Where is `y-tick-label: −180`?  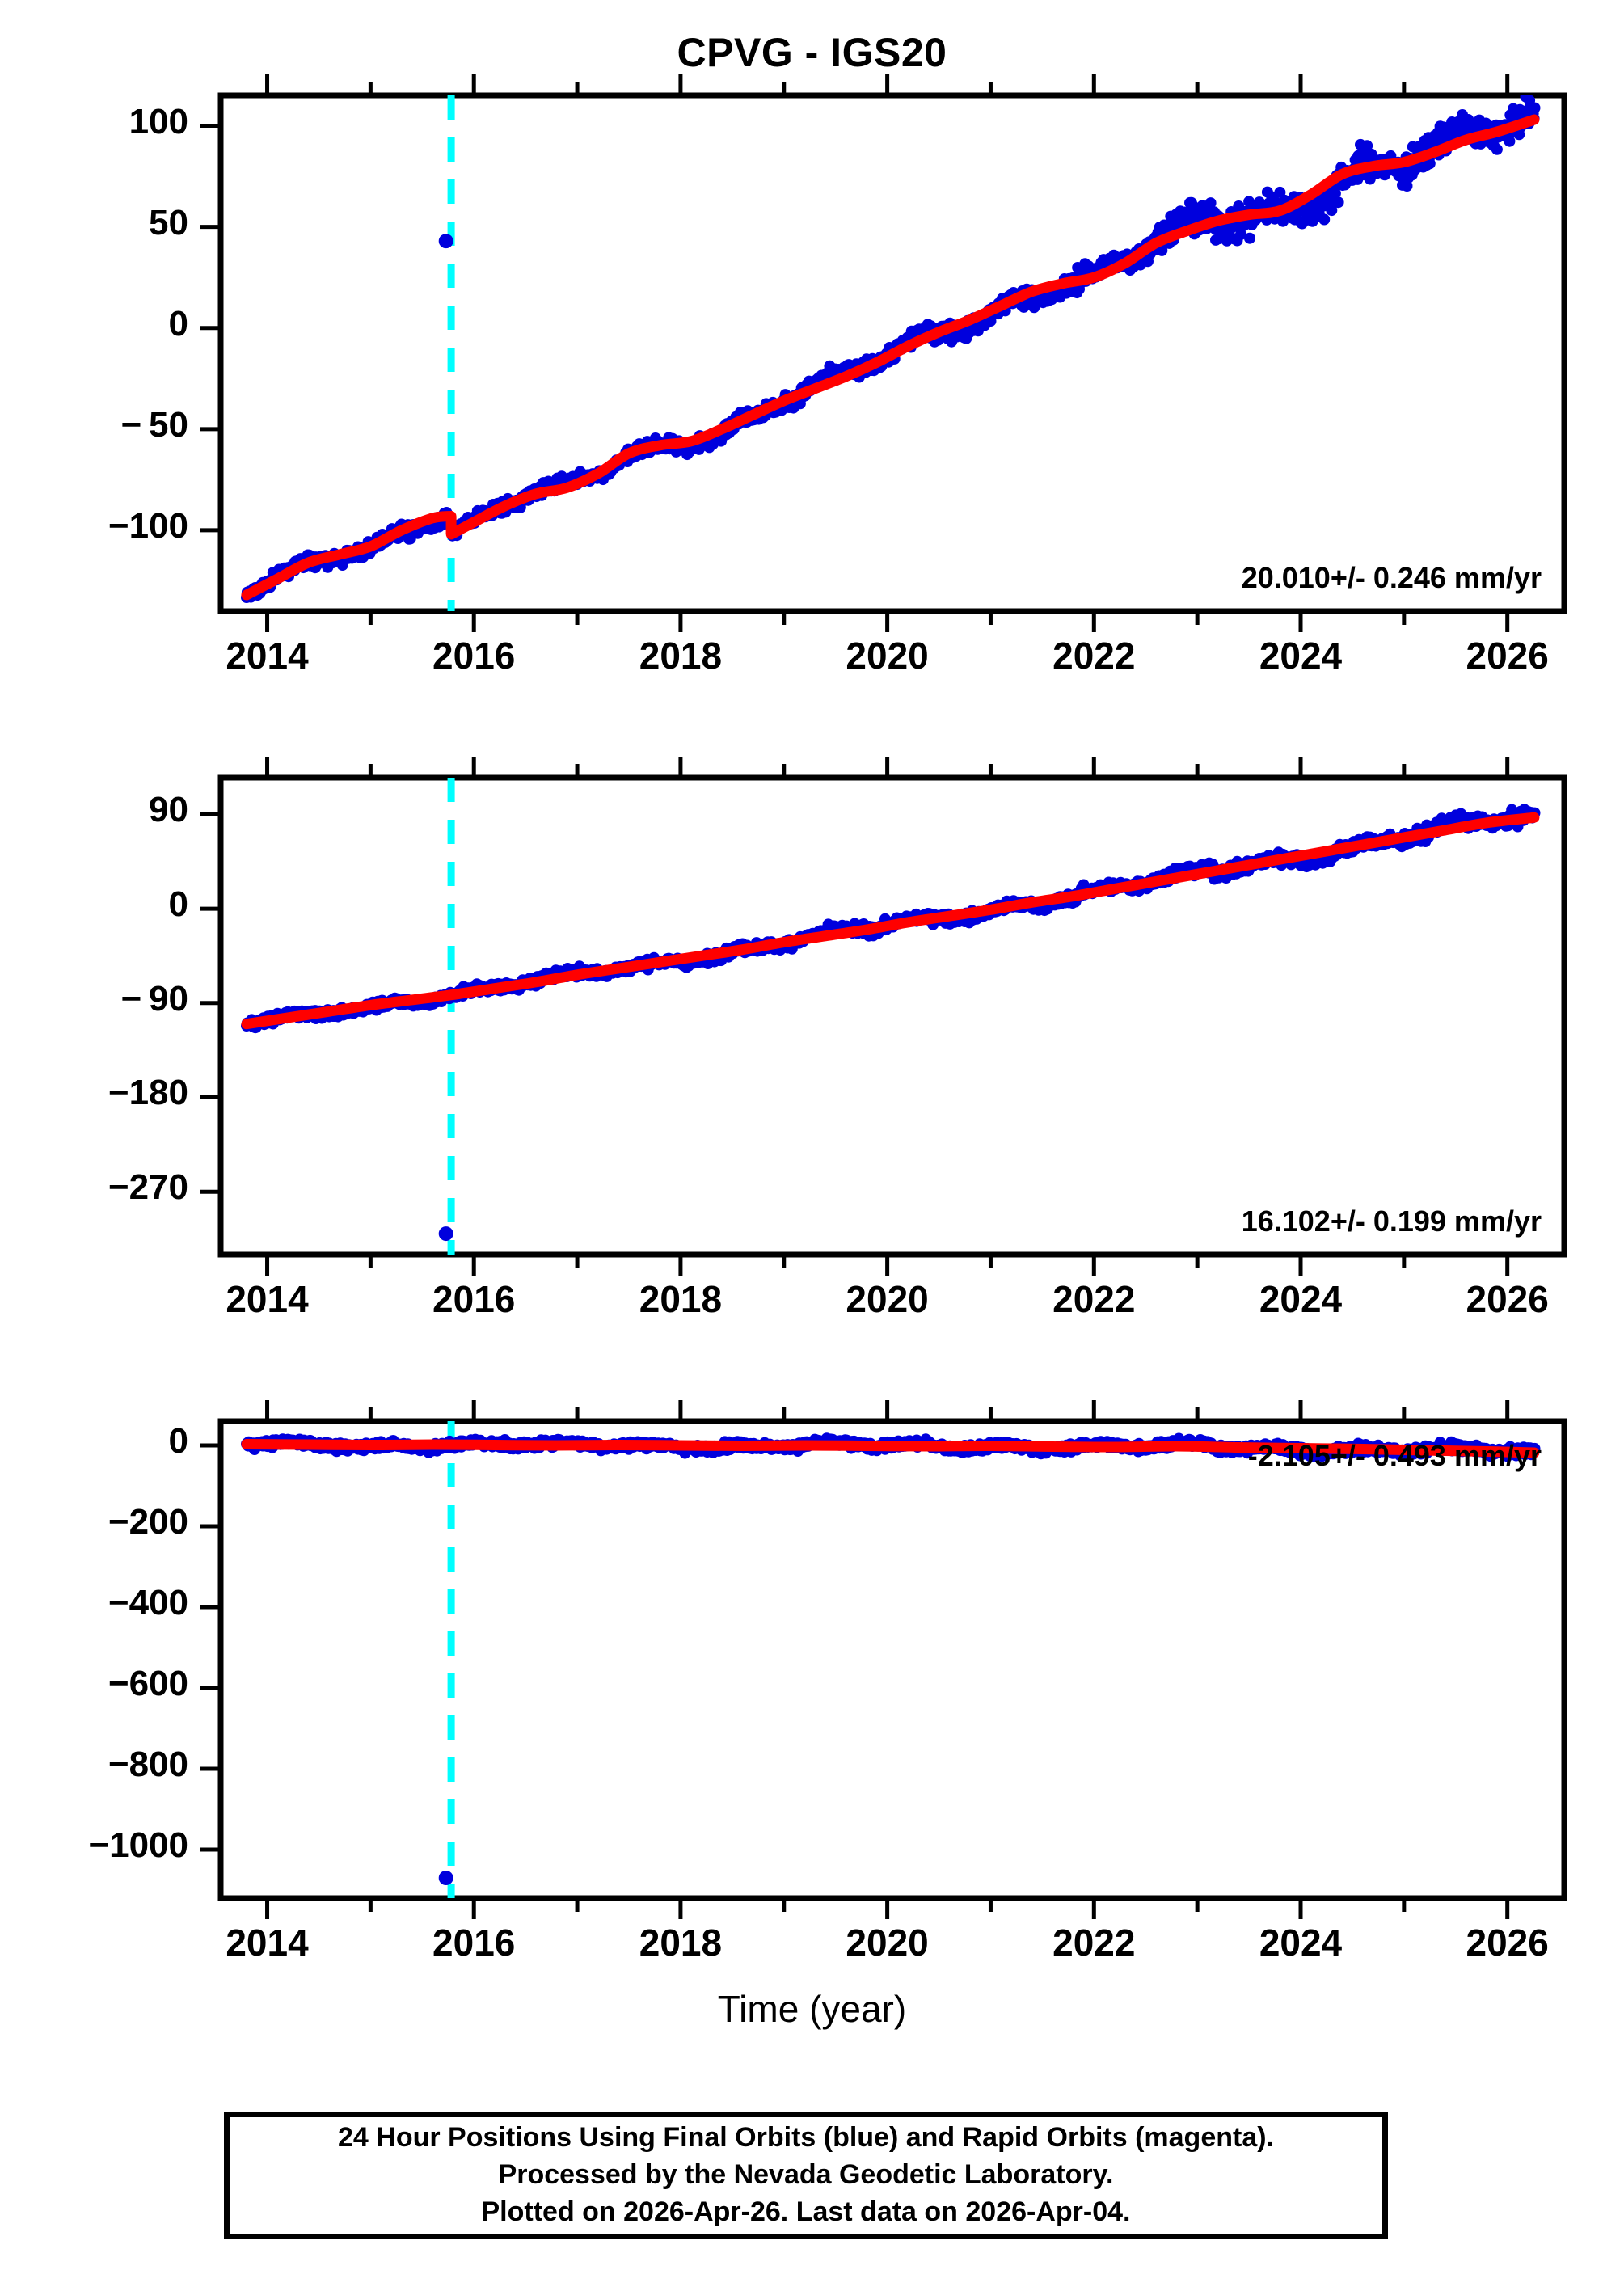 y-tick-label: −180 is located at coordinates (148, 1093).